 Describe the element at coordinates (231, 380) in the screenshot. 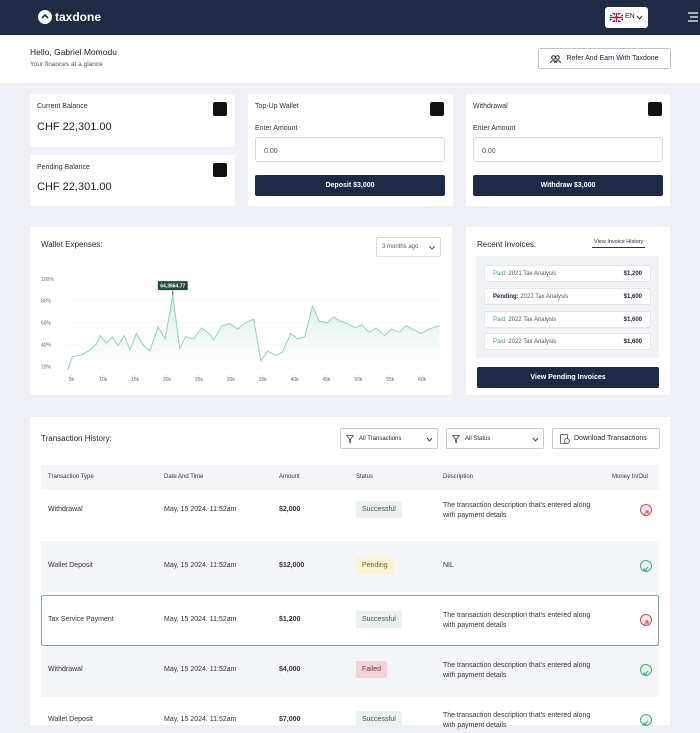

I see `x-tick-label: 30k` at that location.